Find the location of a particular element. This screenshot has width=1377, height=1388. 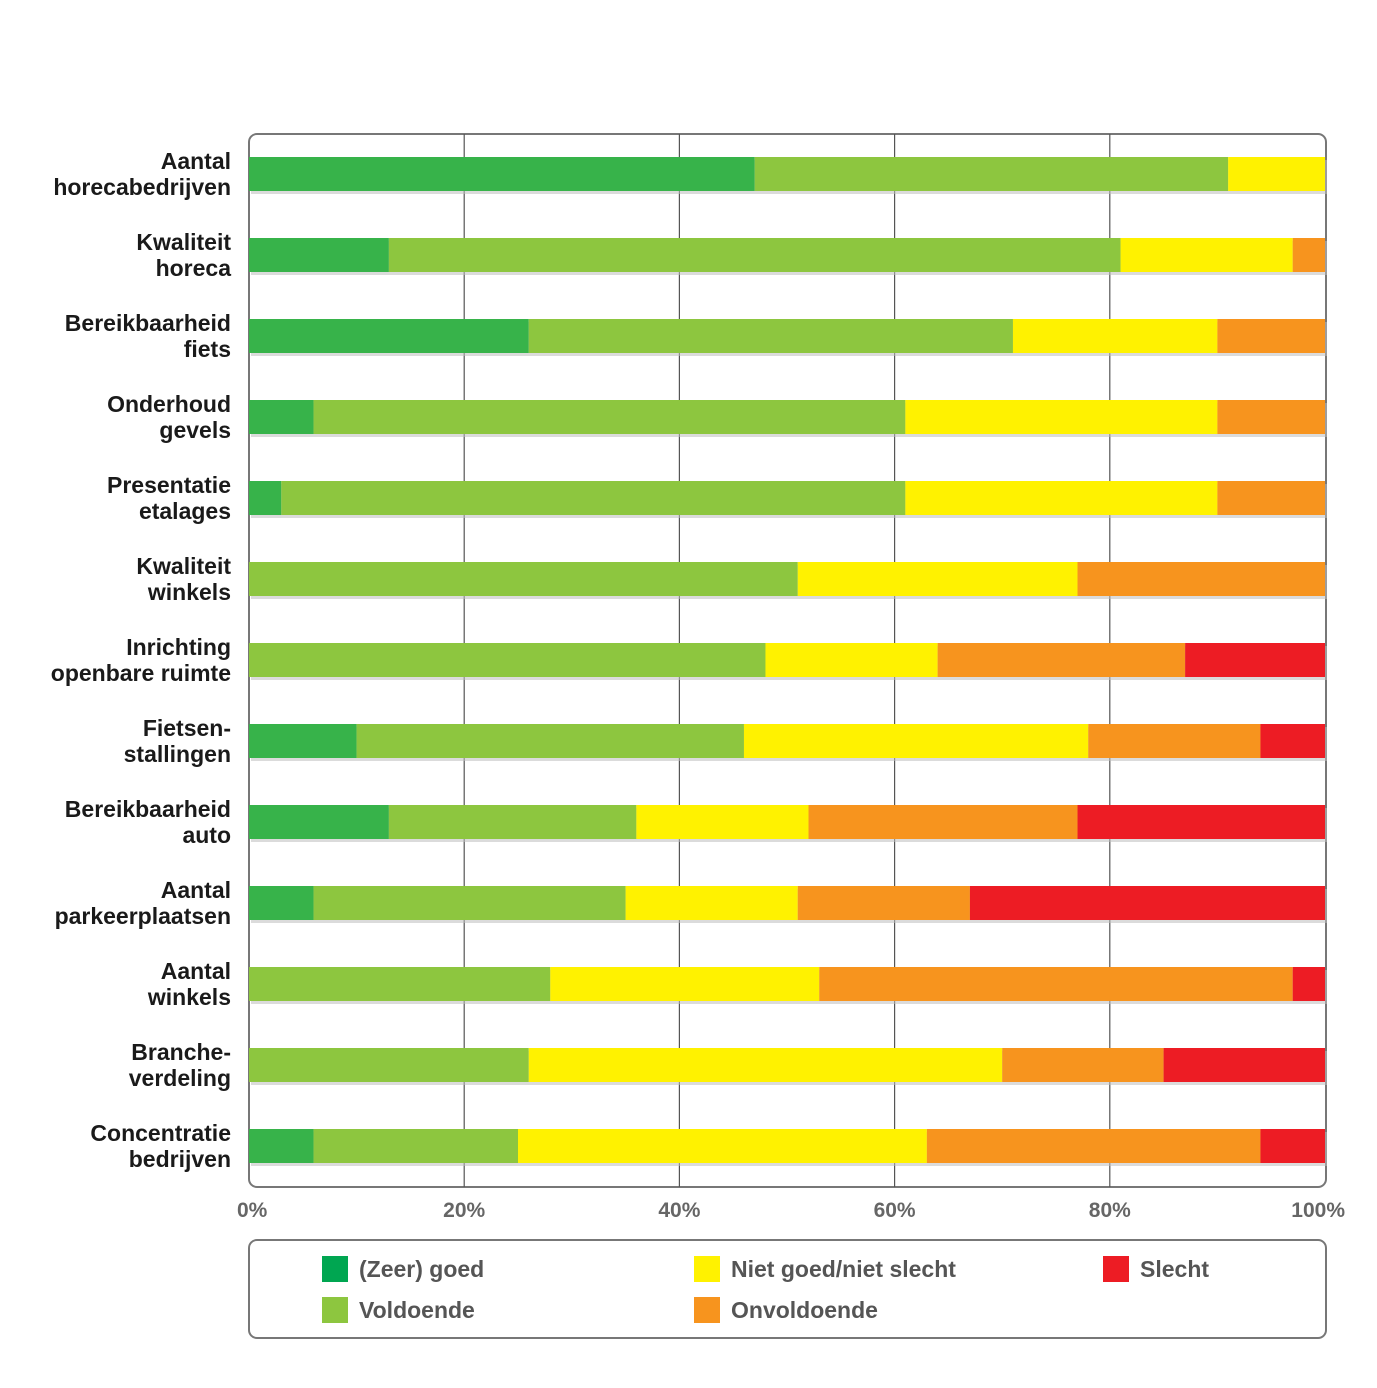

legend-item: (Zeer) goed is located at coordinates (403, 1269).